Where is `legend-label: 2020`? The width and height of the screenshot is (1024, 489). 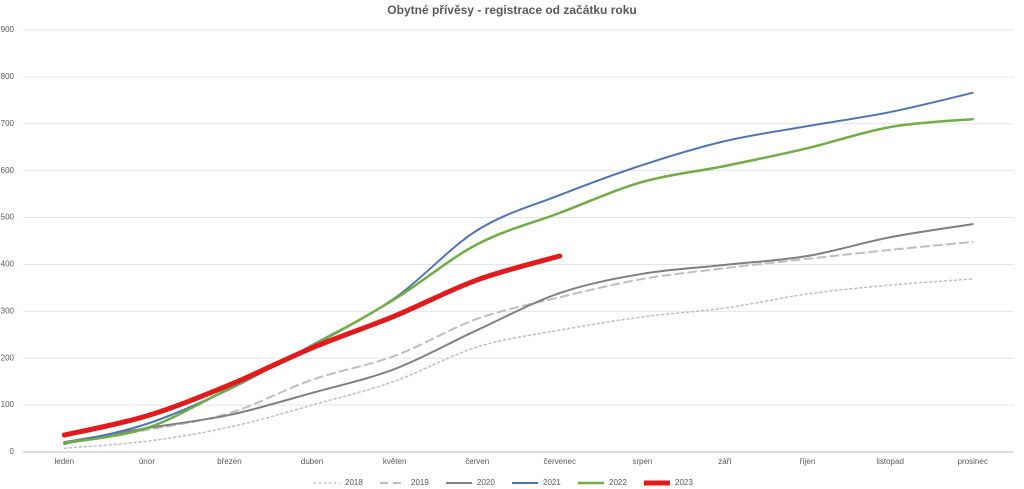
legend-label: 2020 is located at coordinates (486, 482).